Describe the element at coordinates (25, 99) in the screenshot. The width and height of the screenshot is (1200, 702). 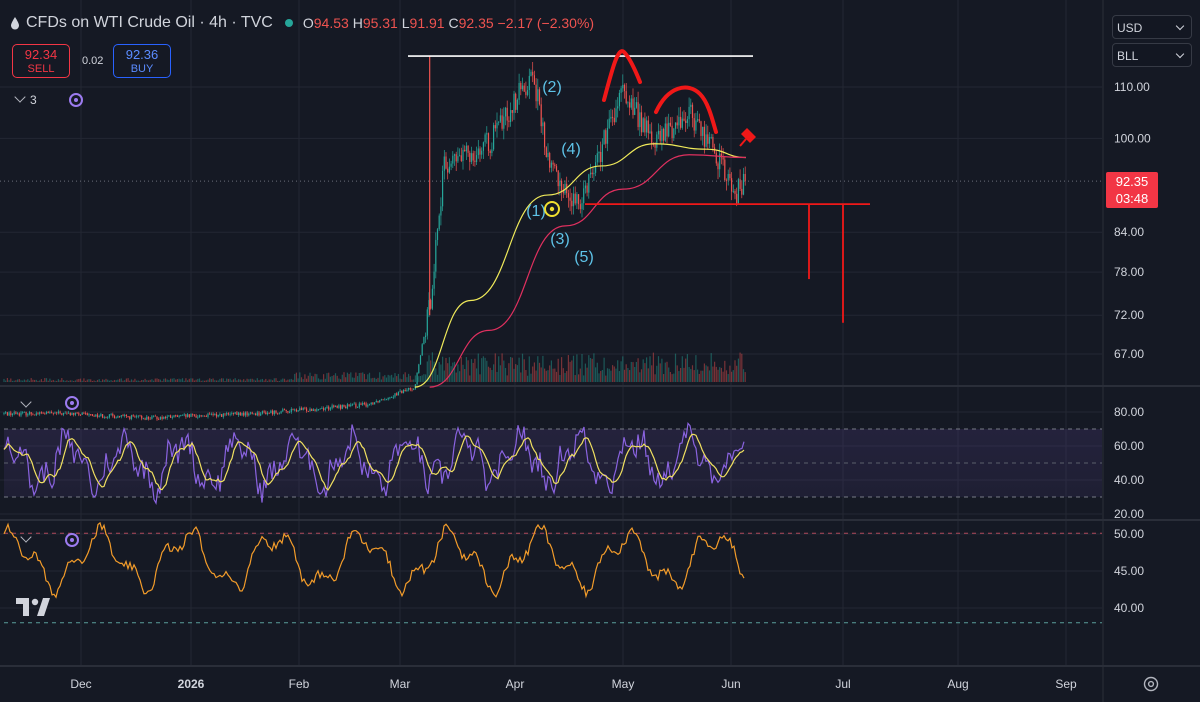
I see `indicators-toggle: 3` at that location.